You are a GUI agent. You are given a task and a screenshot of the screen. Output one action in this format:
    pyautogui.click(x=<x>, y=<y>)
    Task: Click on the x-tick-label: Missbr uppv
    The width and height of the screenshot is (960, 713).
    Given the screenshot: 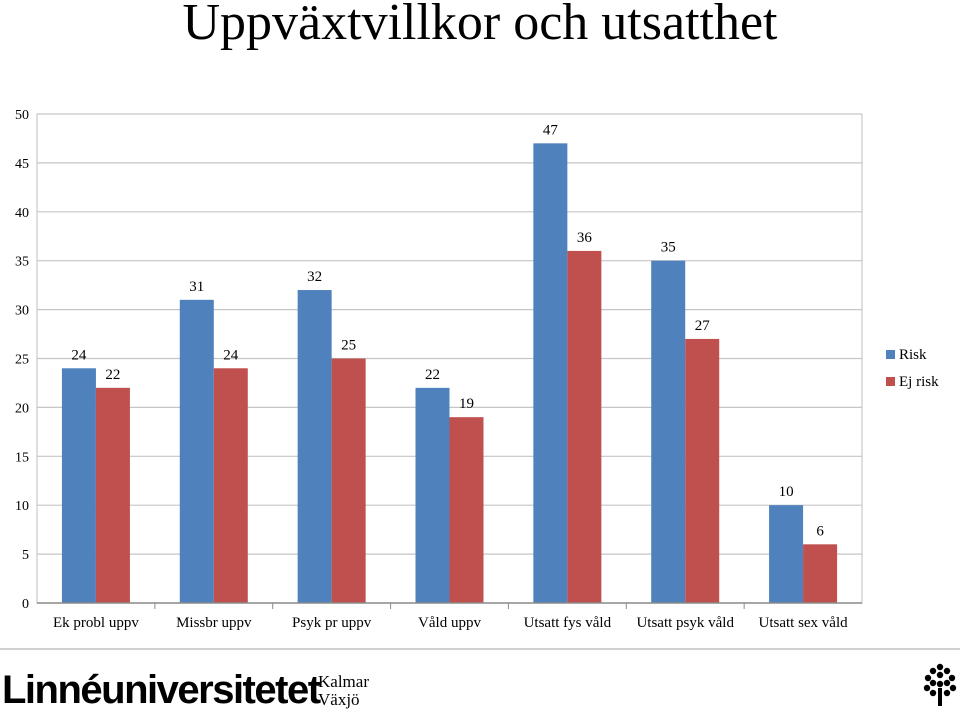 What is the action you would take?
    pyautogui.click(x=214, y=623)
    